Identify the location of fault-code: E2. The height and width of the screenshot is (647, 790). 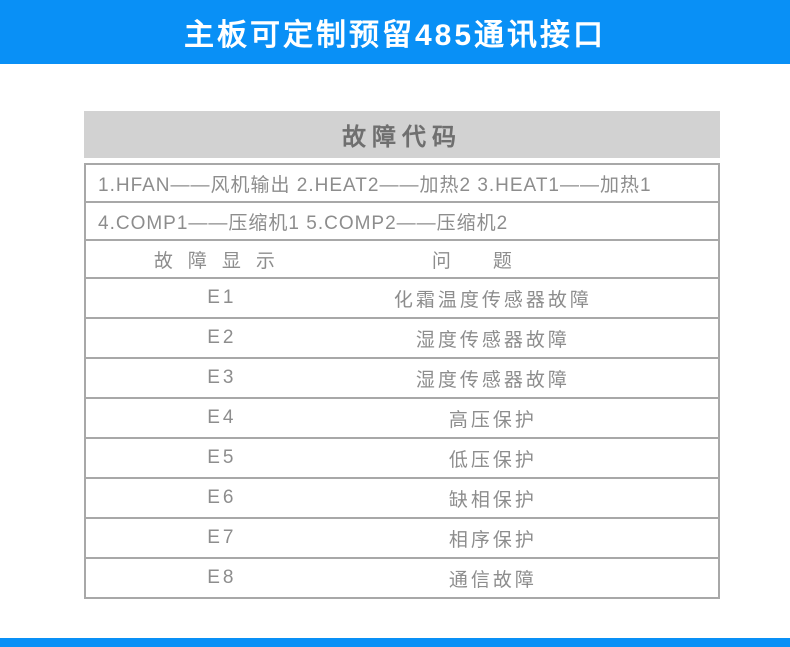
(222, 337).